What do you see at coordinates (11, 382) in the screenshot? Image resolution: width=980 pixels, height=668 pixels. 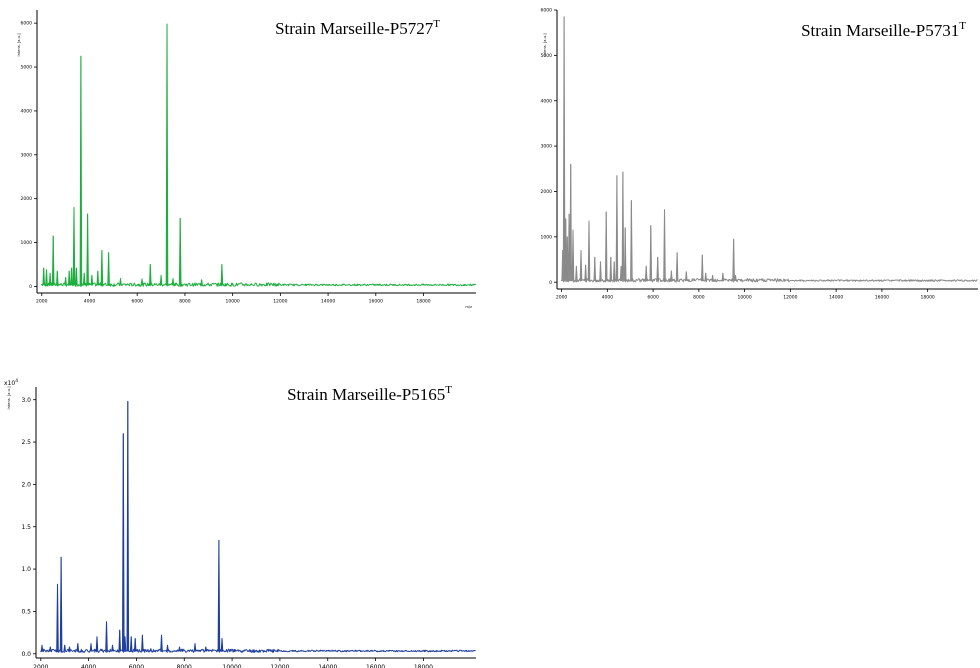 I see `y-multiplier-label: x104` at bounding box center [11, 382].